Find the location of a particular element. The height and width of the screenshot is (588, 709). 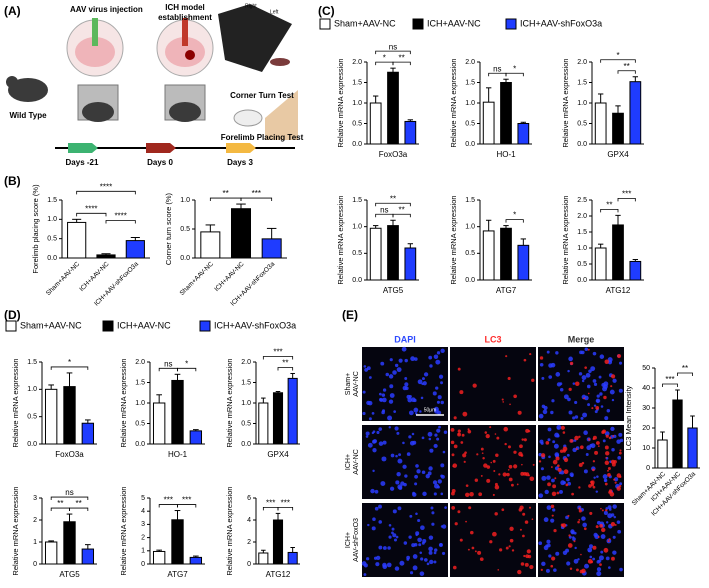

y-tick-label: 1.0 is located at coordinates (357, 103).